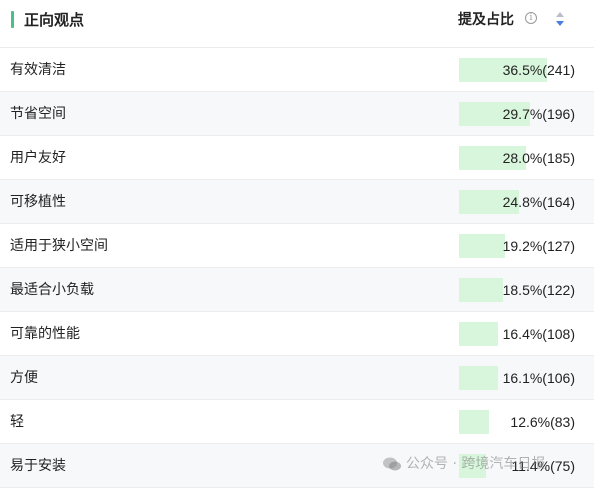  What do you see at coordinates (538, 158) in the screenshot?
I see `ratio-value: 28.0%(185)` at bounding box center [538, 158].